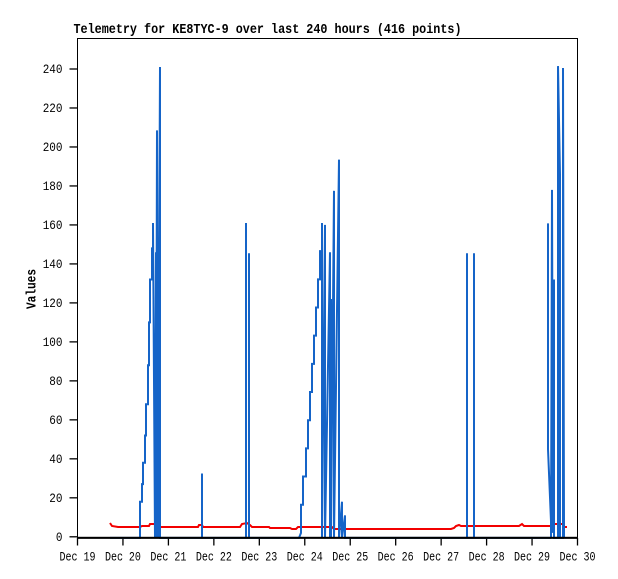  Describe the element at coordinates (53, 265) in the screenshot. I see `svg-text: 140` at that location.